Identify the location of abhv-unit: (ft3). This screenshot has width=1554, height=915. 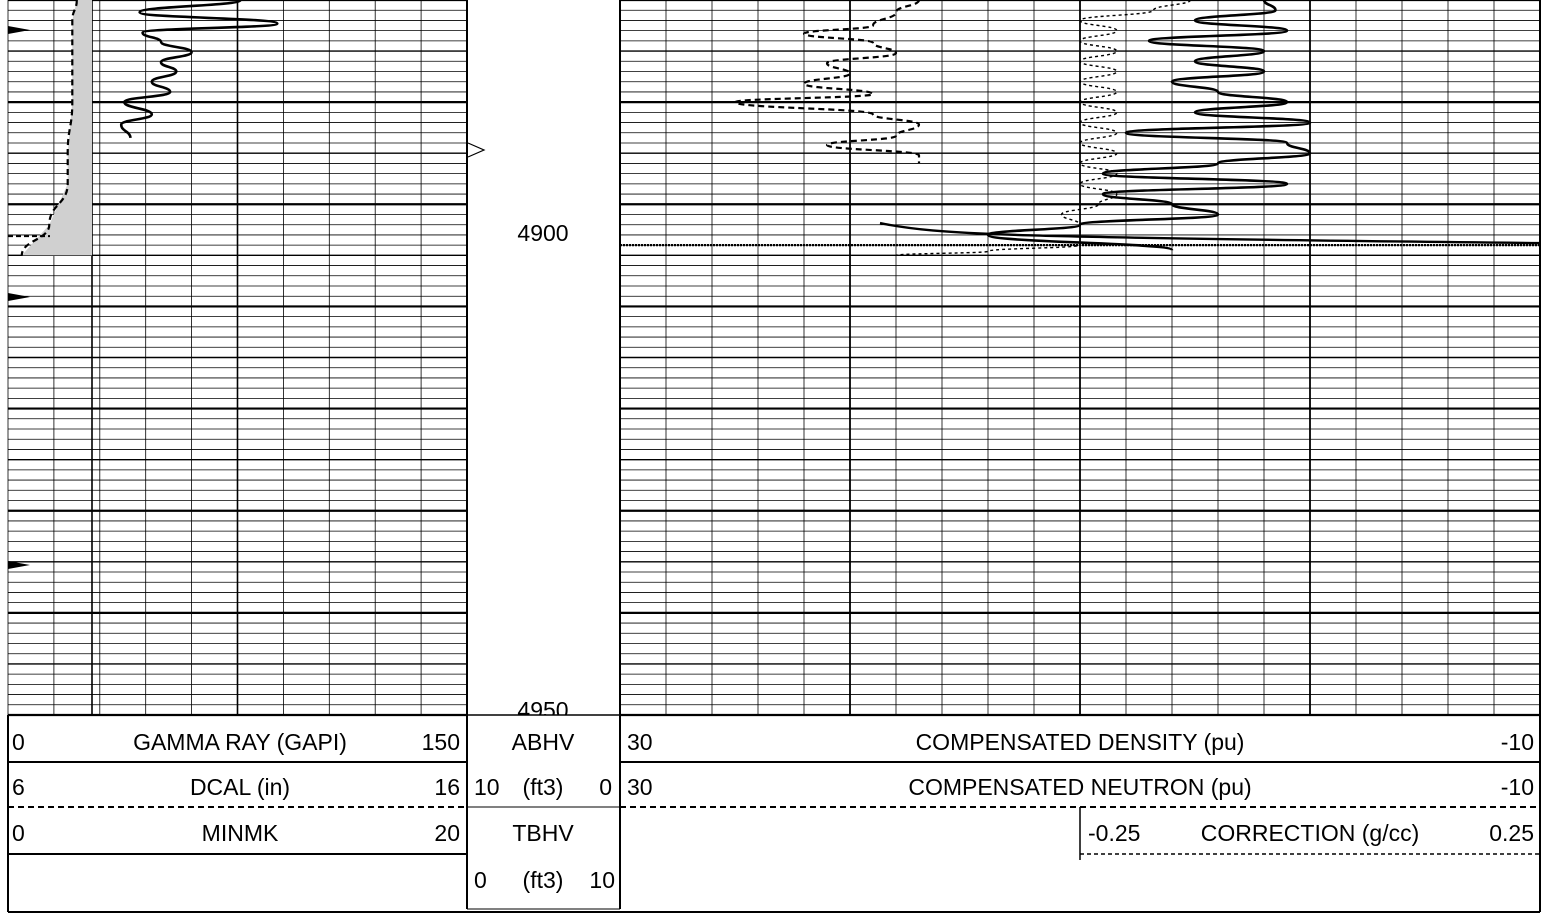
(543, 787).